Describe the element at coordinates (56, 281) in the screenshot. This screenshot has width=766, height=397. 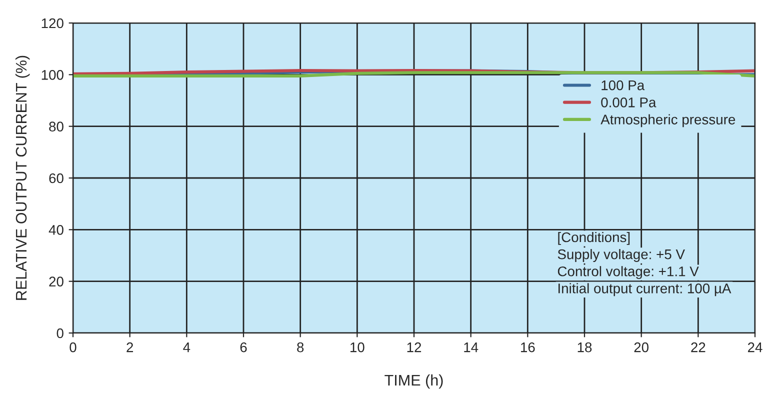
I see `y-tick-label: 20` at that location.